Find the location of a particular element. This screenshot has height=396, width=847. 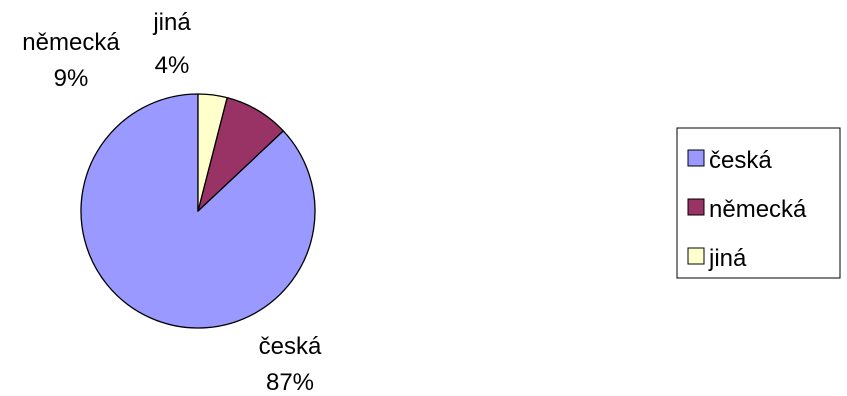

data-label-value-1: 87% is located at coordinates (290, 382).